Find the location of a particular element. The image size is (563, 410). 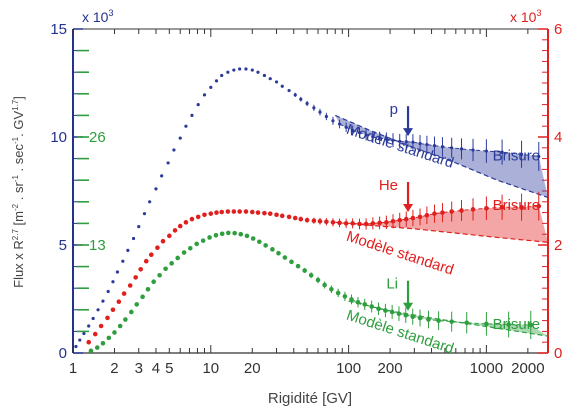

x-axis-label: Rigidité [GV] is located at coordinates (310, 398).